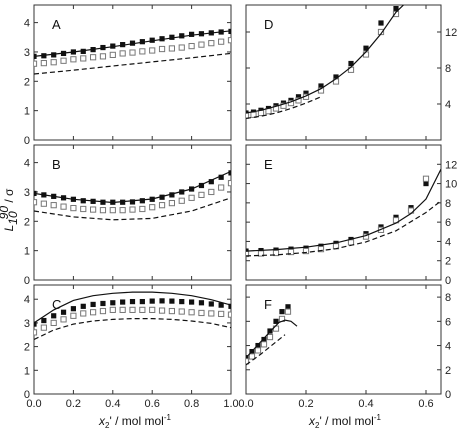 This screenshot has width=474, height=431. What do you see at coordinates (27, 222) in the screenshot?
I see `y-tick-label: 2` at bounding box center [27, 222].